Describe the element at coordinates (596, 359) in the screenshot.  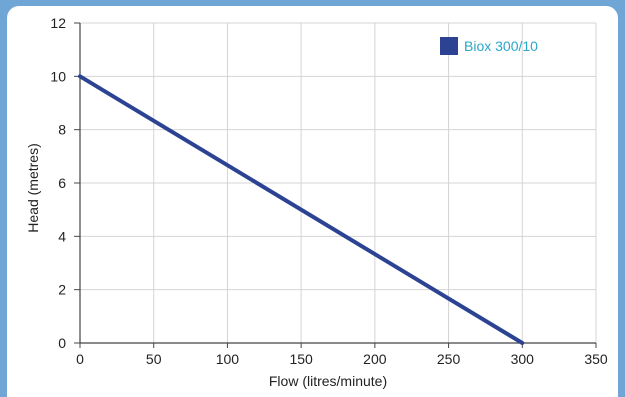
I see `x-tick-label: 350` at that location.